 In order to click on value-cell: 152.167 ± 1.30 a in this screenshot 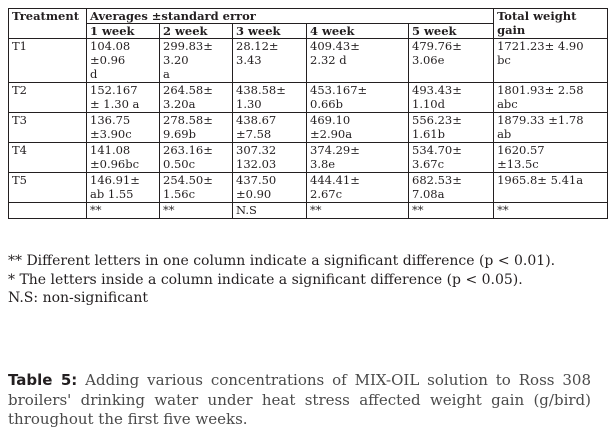, I will do `click(123, 97)`.